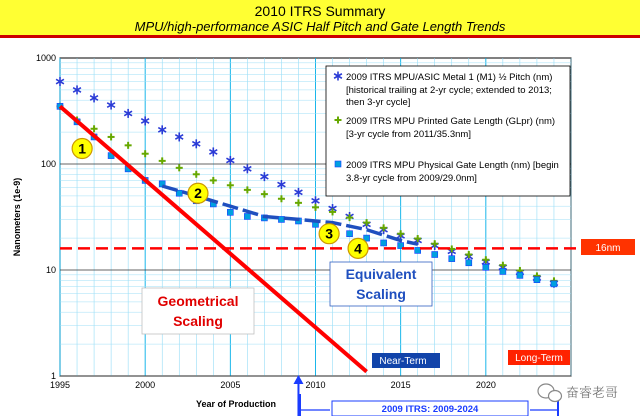 Image resolution: width=640 pixels, height=416 pixels. What do you see at coordinates (411, 178) in the screenshot?
I see `legend-note-physical: 3.8-yr cycle from 2009/29.0nm]` at bounding box center [411, 178].